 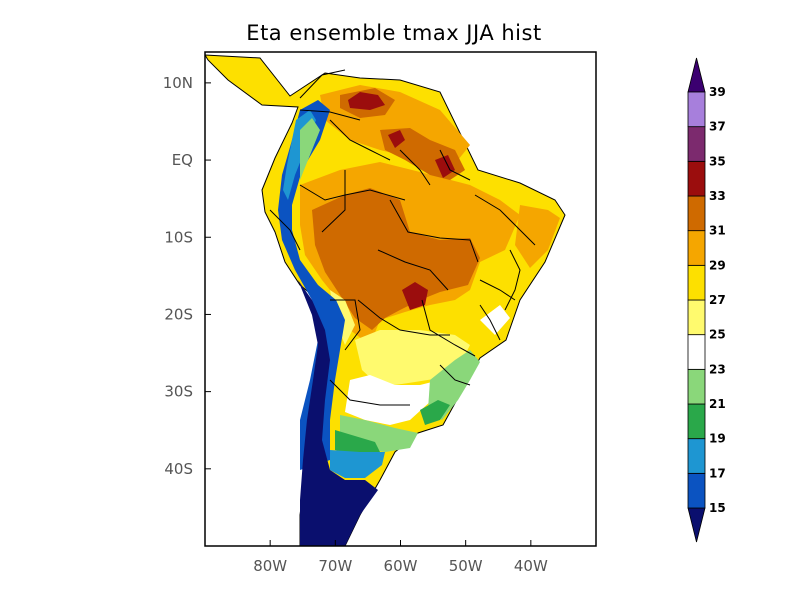 I want to click on map-title: Eta ensemble tmax JJA hist, so click(x=393, y=33).